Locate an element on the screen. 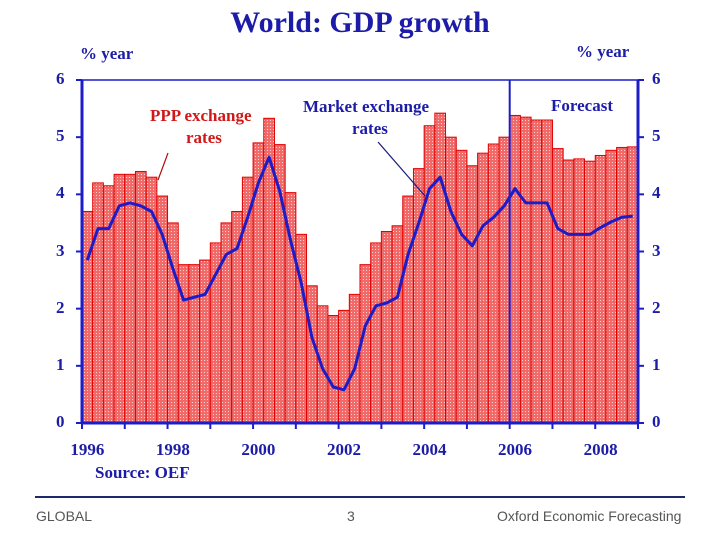 The height and width of the screenshot is (540, 720). x-tick-label: 2000 is located at coordinates (258, 449).